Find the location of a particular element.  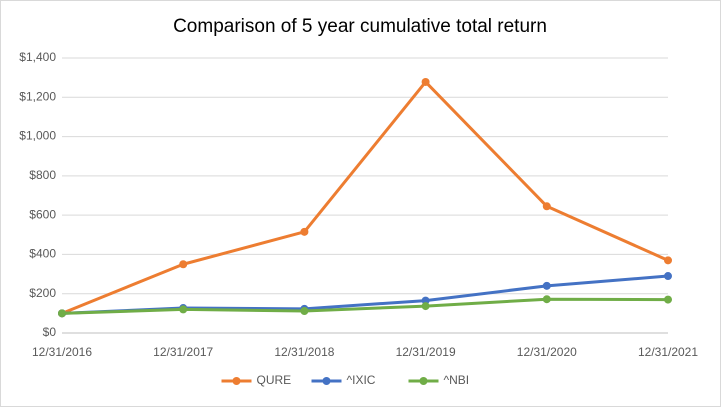

legend-label: ^IXIC is located at coordinates (361, 380).